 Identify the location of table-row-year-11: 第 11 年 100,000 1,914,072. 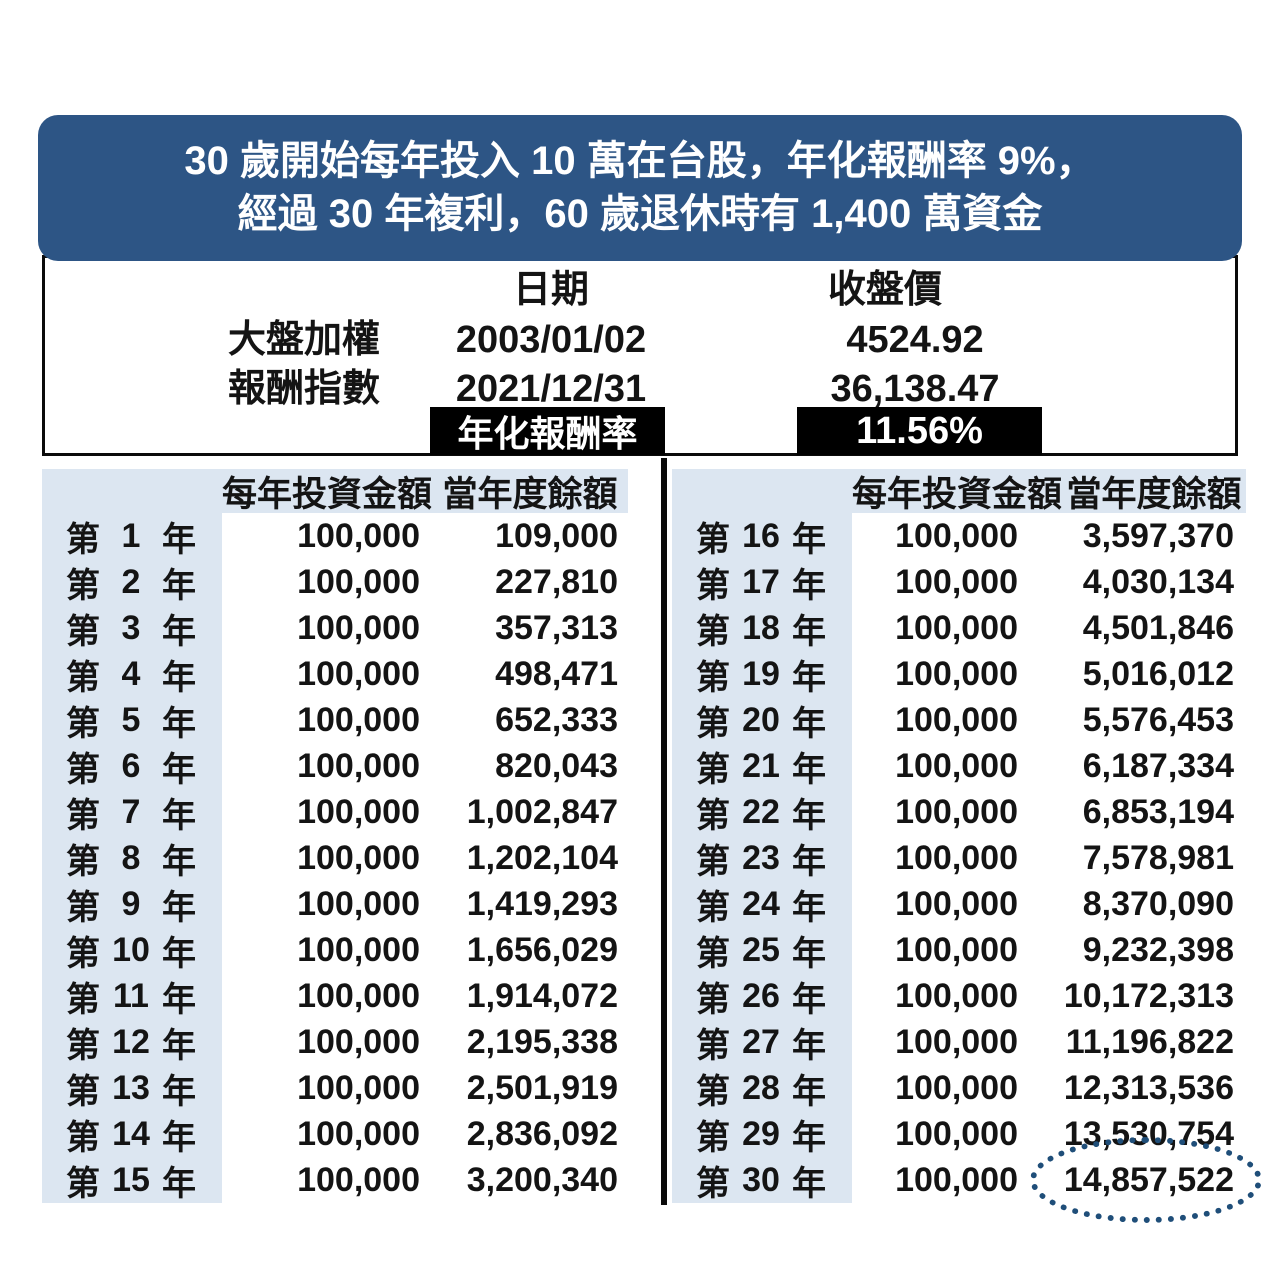
(335, 996).